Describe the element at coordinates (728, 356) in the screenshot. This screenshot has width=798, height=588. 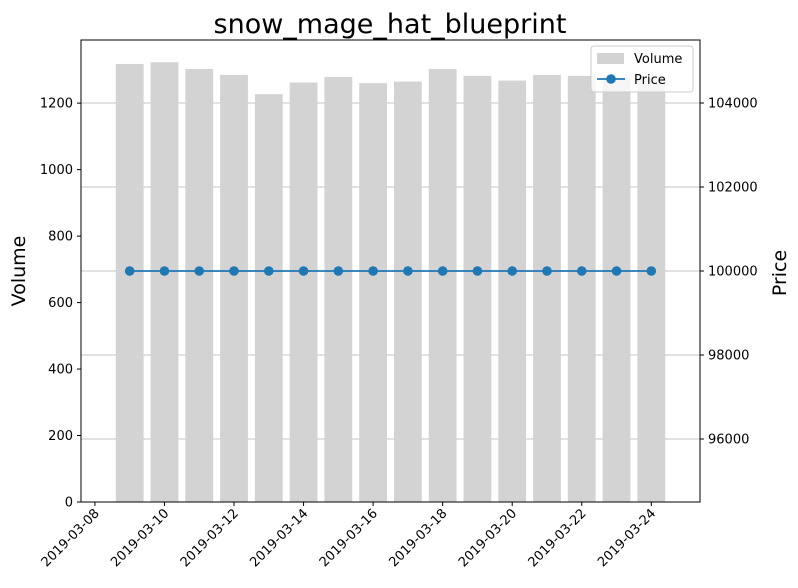
I see `right-tick-label: 98000` at that location.